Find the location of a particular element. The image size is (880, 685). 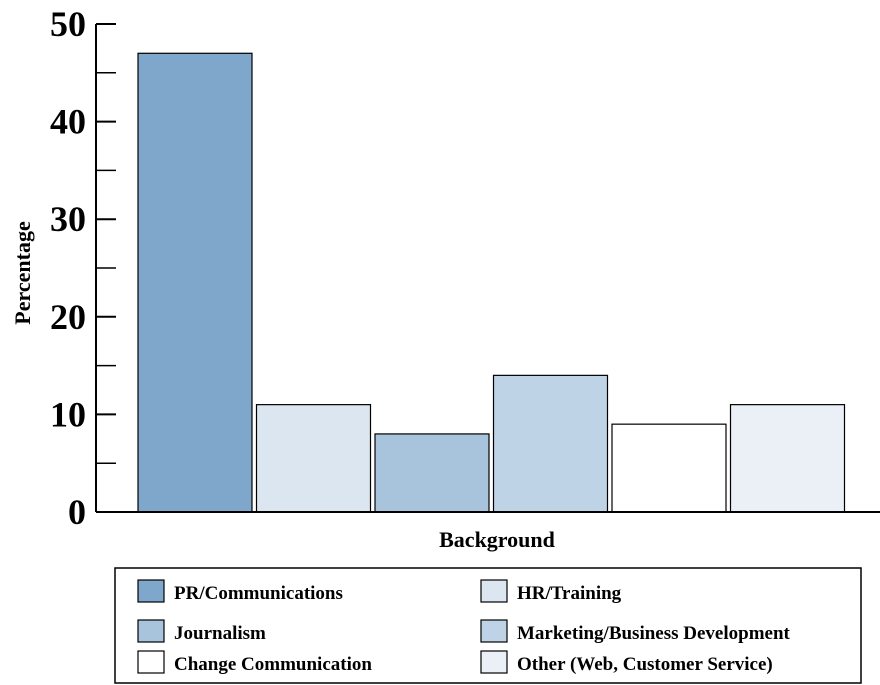

bar-journalism is located at coordinates (432, 473).